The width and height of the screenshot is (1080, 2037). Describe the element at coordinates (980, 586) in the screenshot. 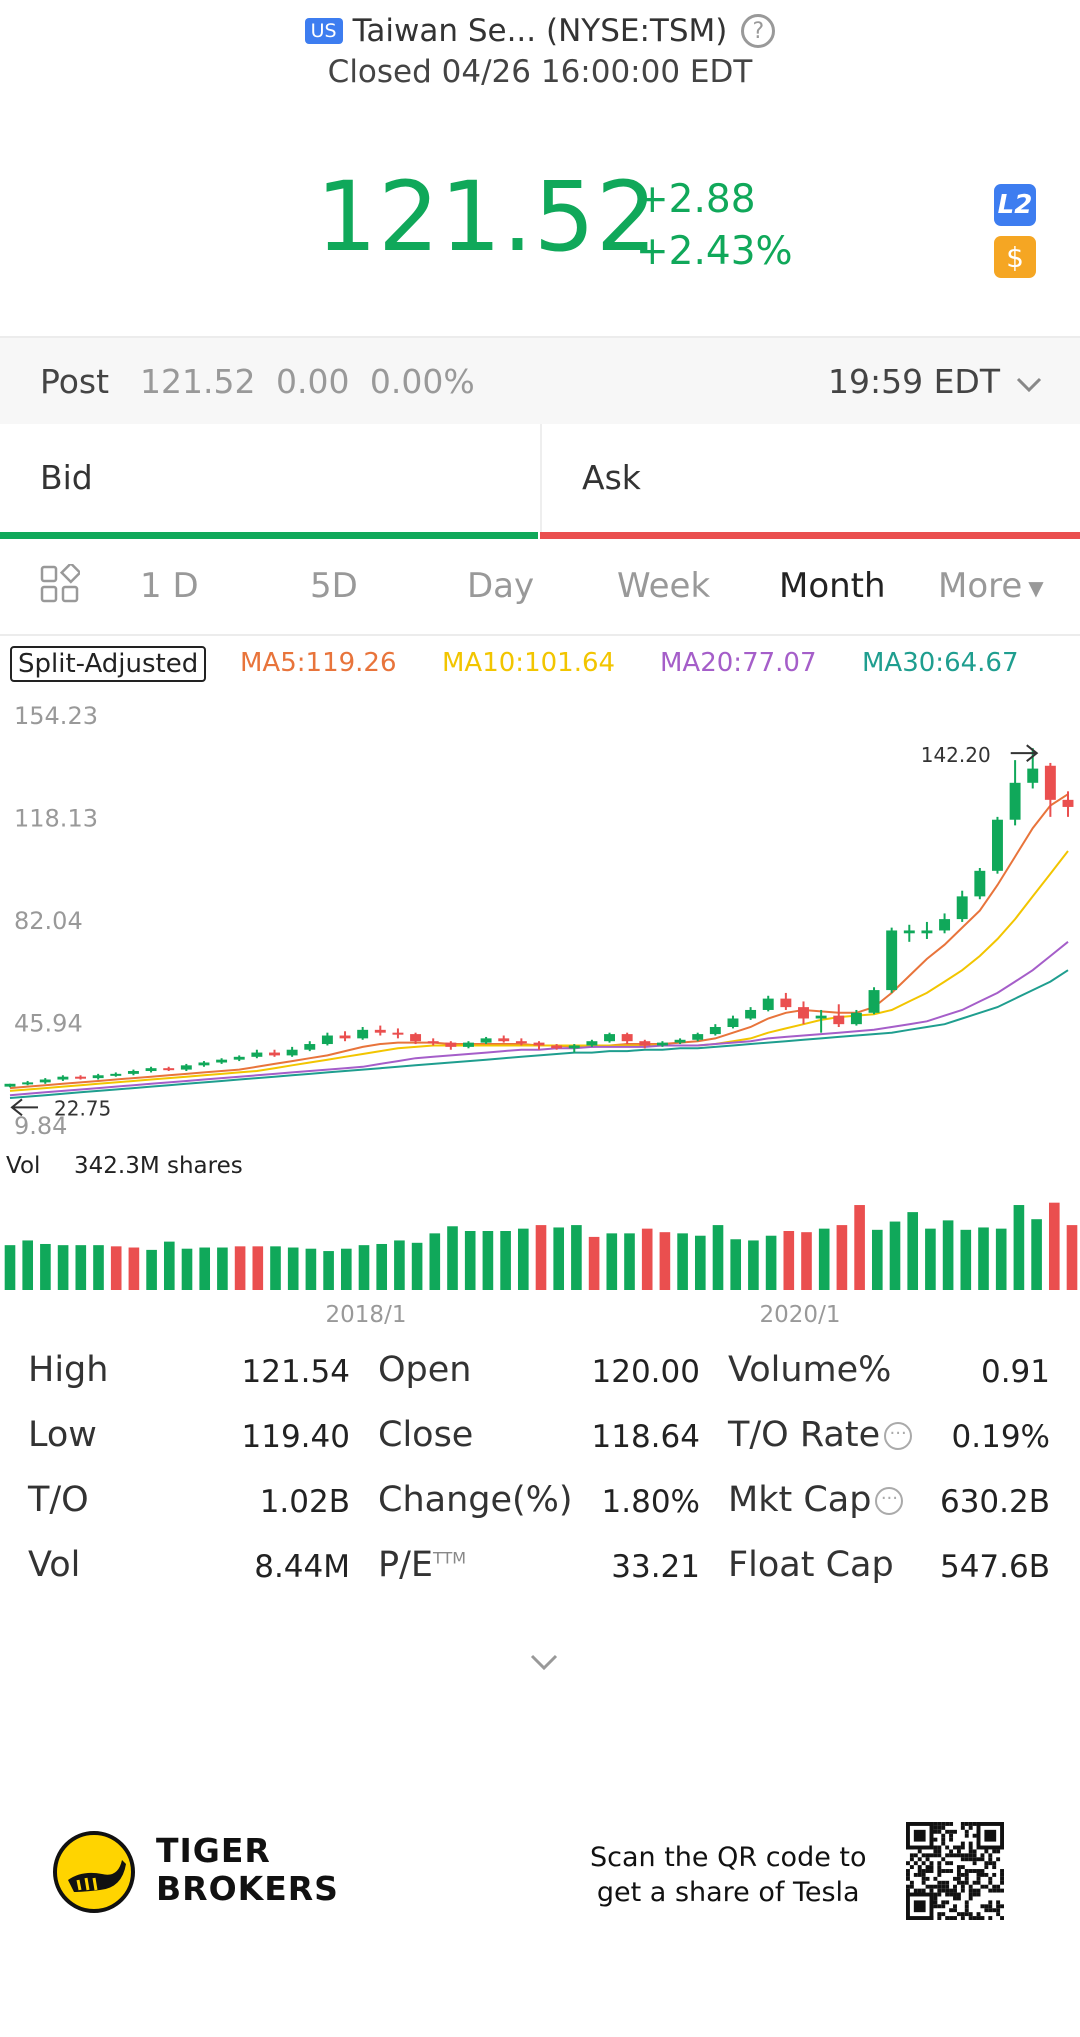

I see `tab-more-label: More` at that location.